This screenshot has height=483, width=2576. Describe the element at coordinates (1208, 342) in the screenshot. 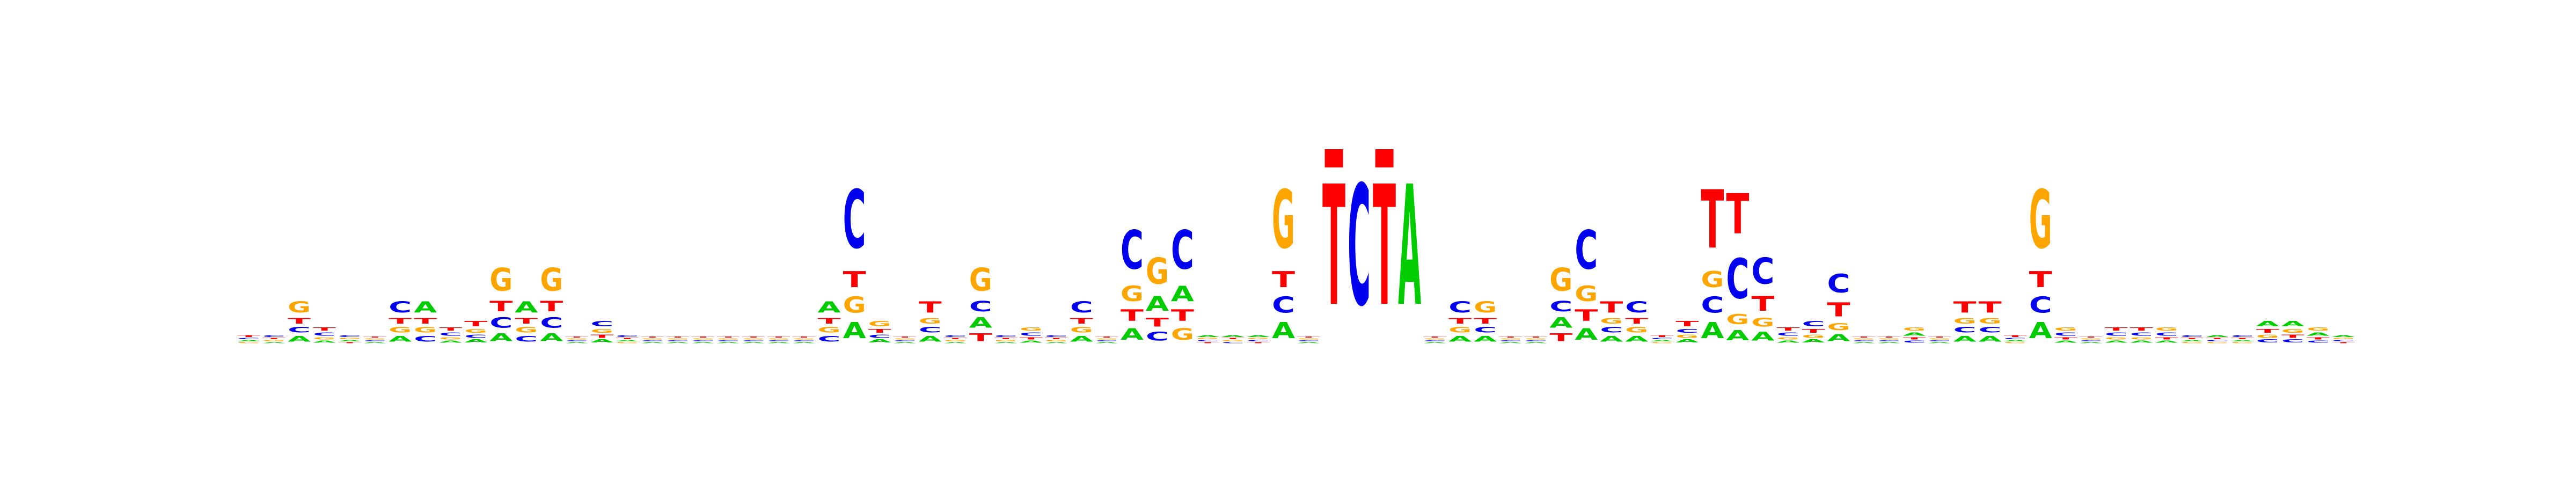

I see `logo-letter-T-pos-39: T` at that location.